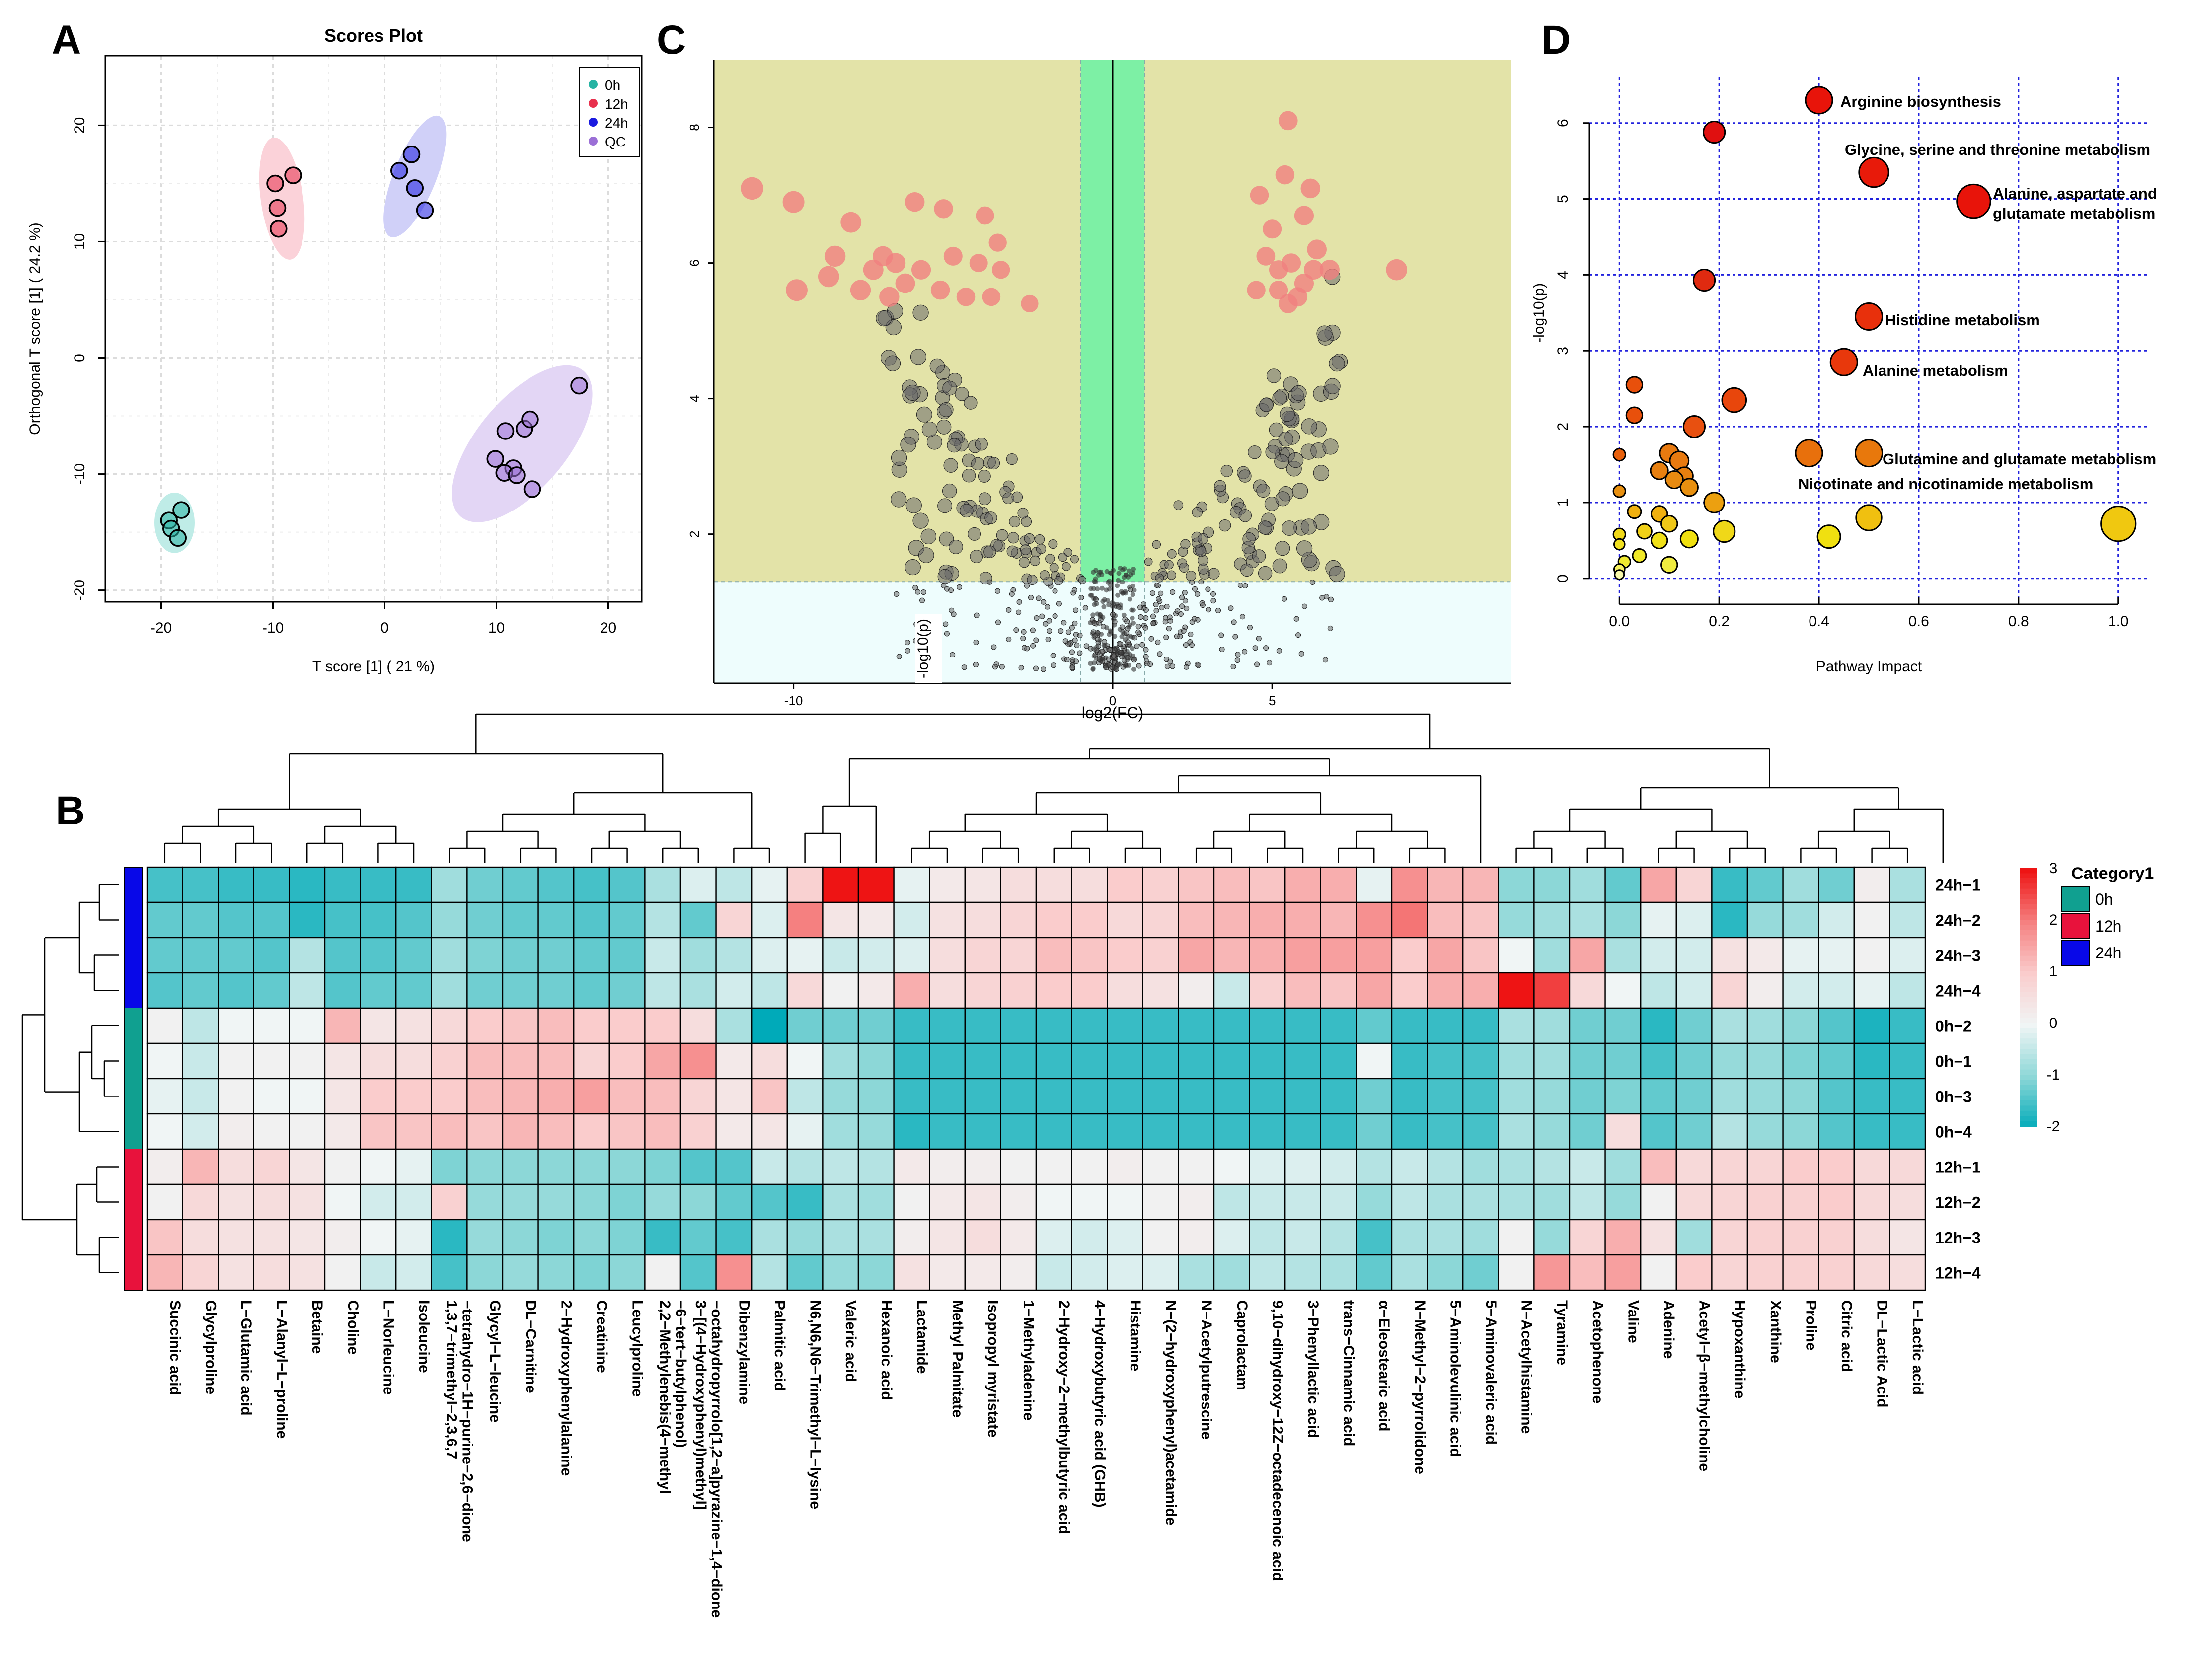 The height and width of the screenshot is (1680, 2187). What do you see at coordinates (671, 40) in the screenshot?
I see `panel-label-c: C` at bounding box center [671, 40].